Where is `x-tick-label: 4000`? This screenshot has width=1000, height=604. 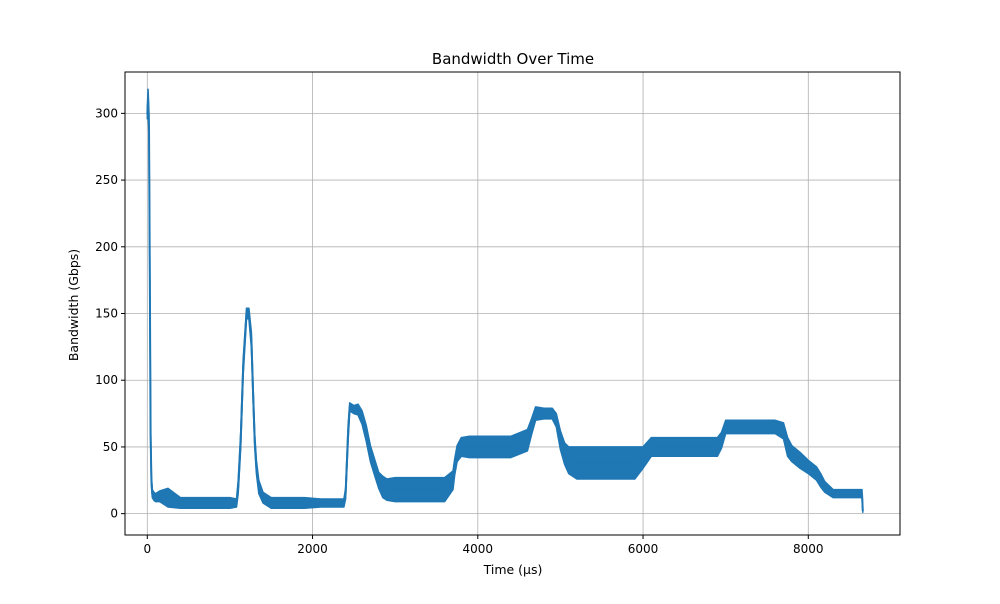
x-tick-label: 4000 is located at coordinates (478, 549).